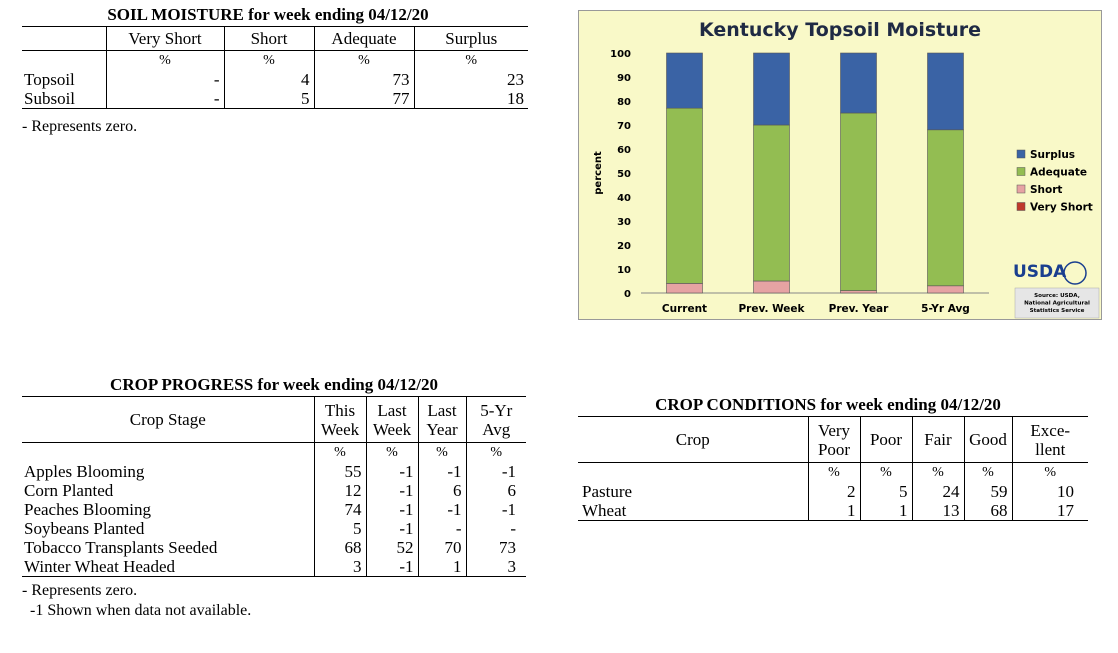  Describe the element at coordinates (1040, 272) in the screenshot. I see `usda-logo: USDA` at that location.